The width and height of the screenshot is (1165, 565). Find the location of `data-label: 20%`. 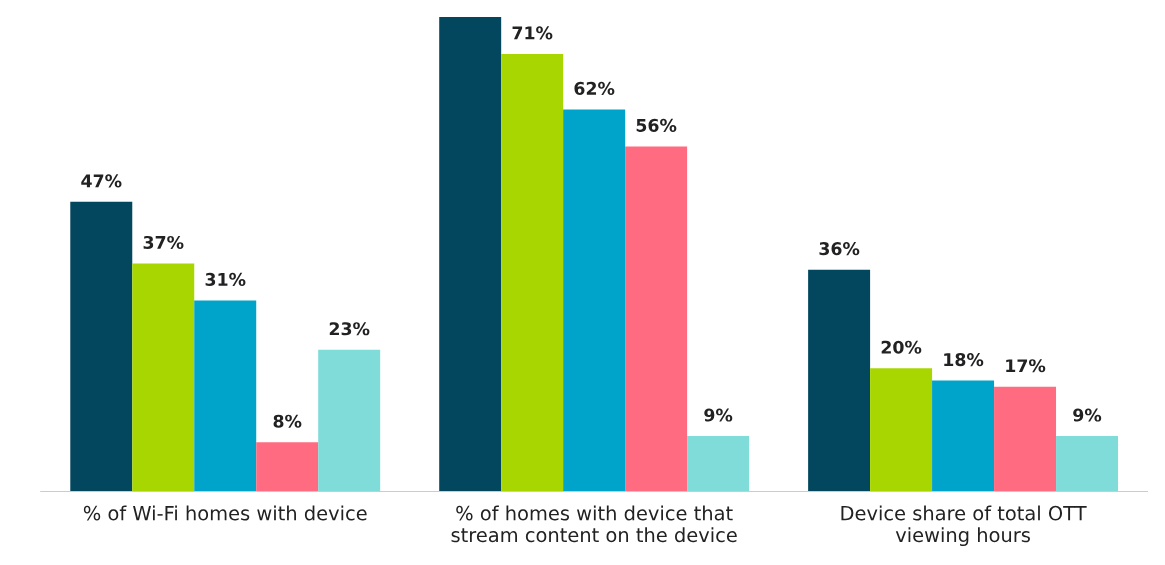

data-label: 20% is located at coordinates (901, 347).